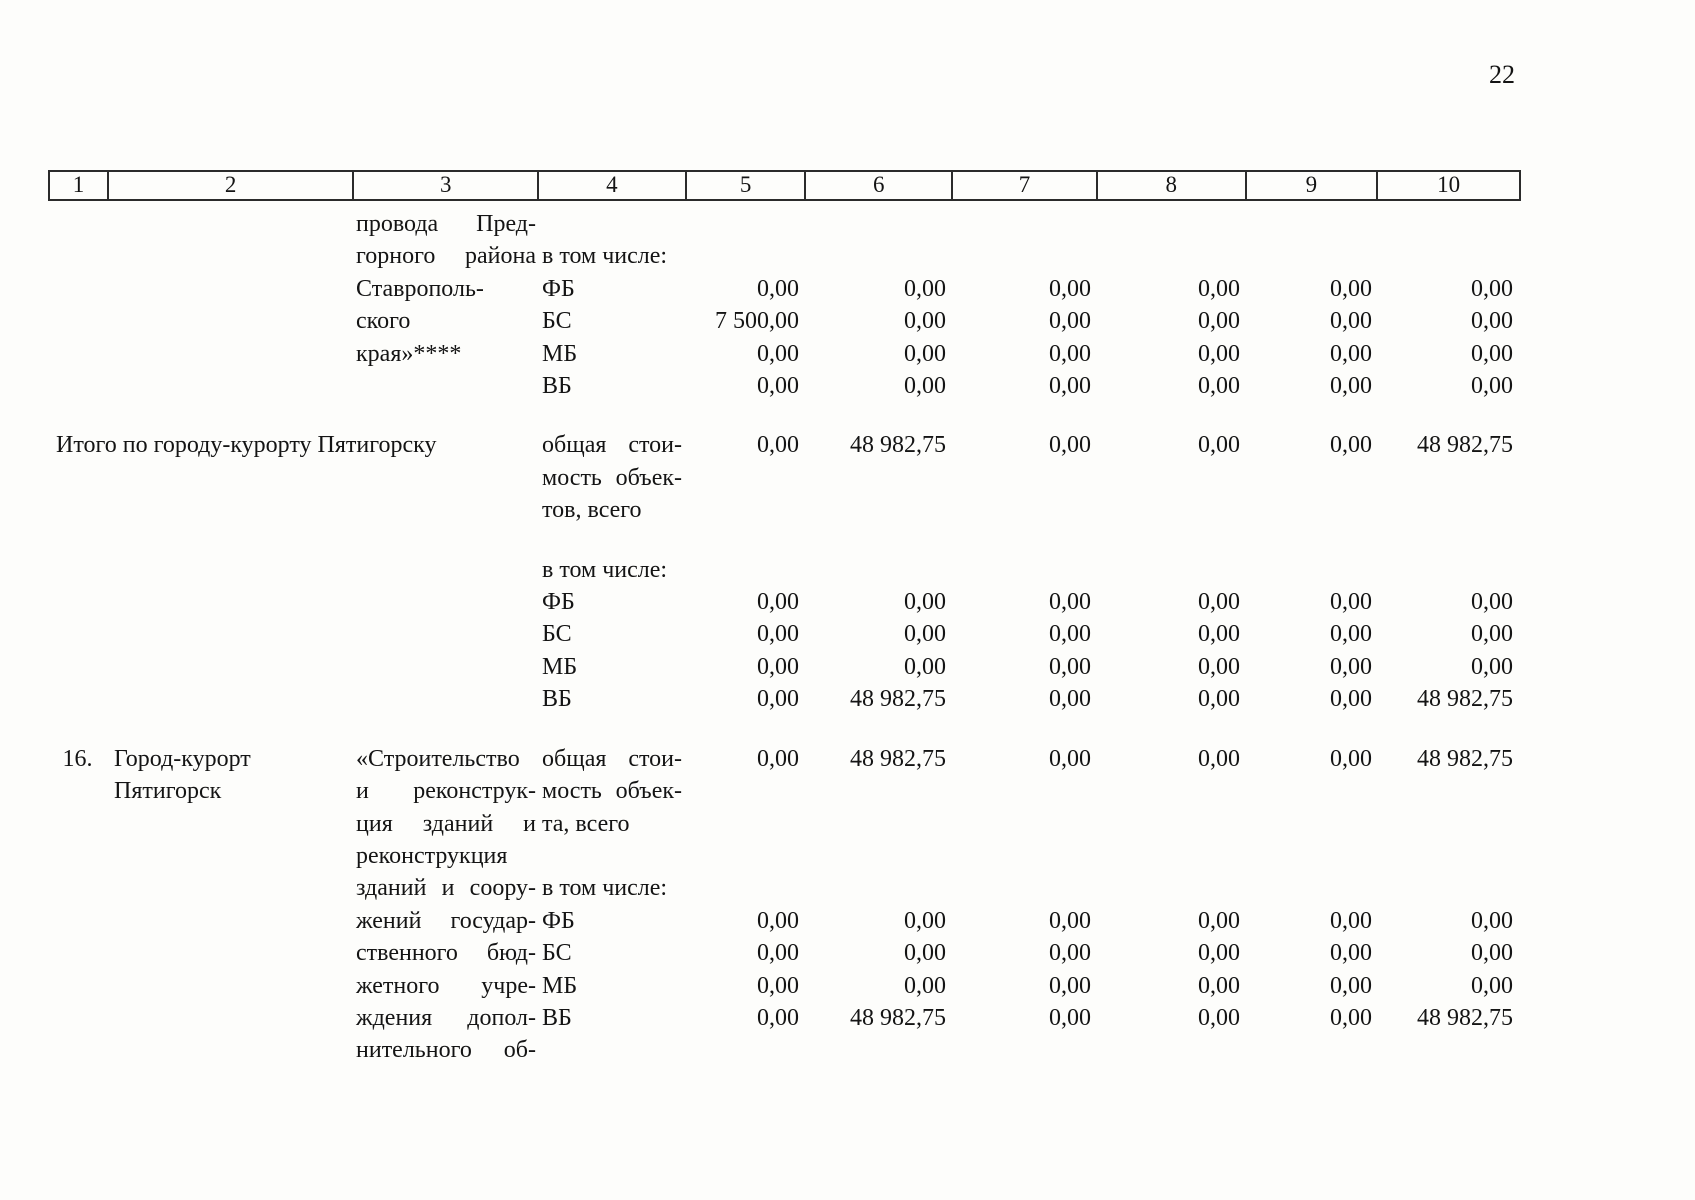 The image size is (1695, 1200). I want to click on table-row: нительного об-, so click(784, 1050).